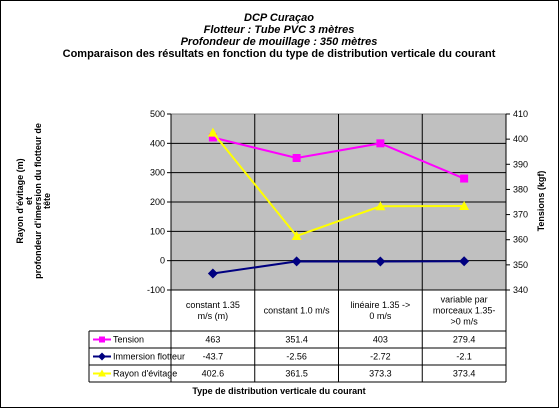  I want to click on legend-entry: Tension, so click(118, 340).